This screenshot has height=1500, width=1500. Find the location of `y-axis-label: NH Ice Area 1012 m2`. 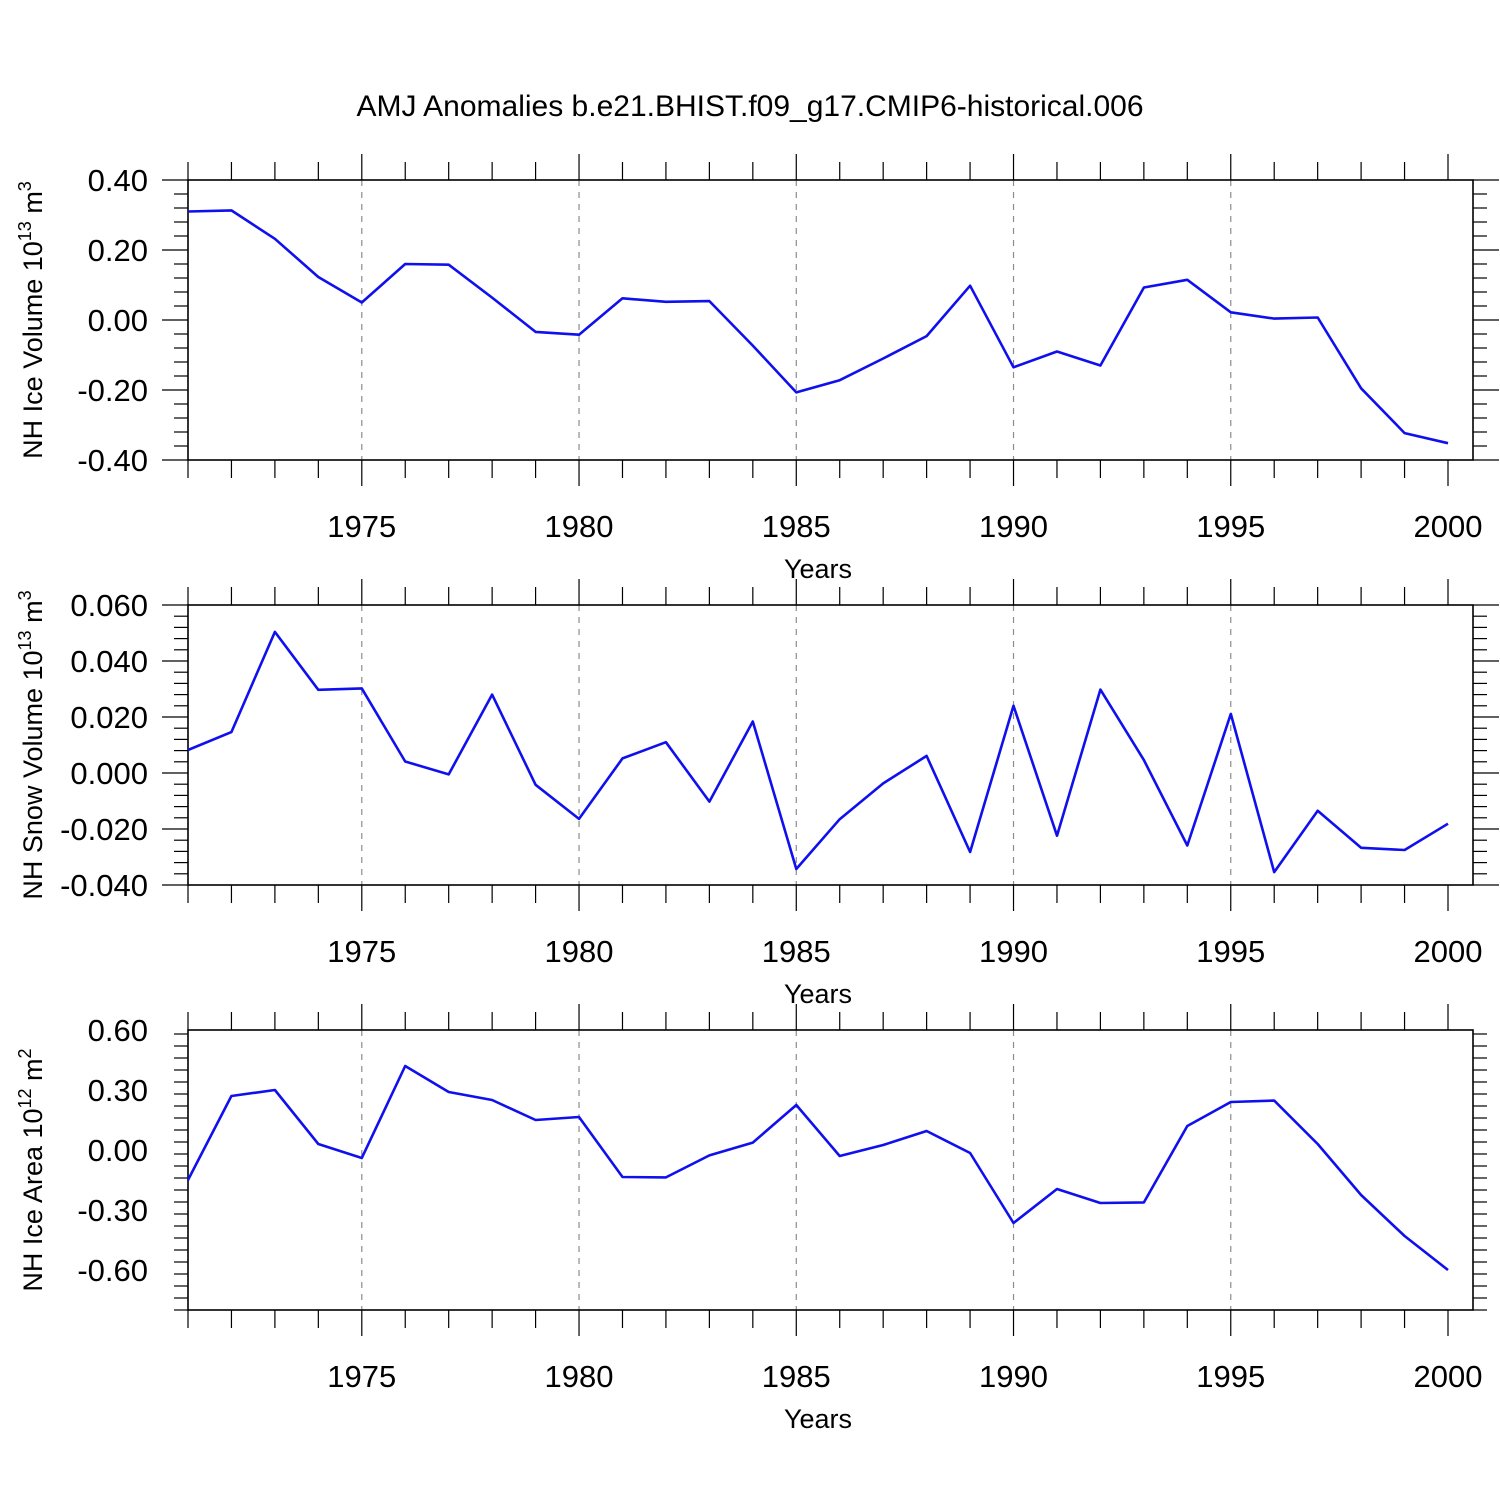

y-axis-label: NH Ice Area 1012 m2 is located at coordinates (31, 1169).